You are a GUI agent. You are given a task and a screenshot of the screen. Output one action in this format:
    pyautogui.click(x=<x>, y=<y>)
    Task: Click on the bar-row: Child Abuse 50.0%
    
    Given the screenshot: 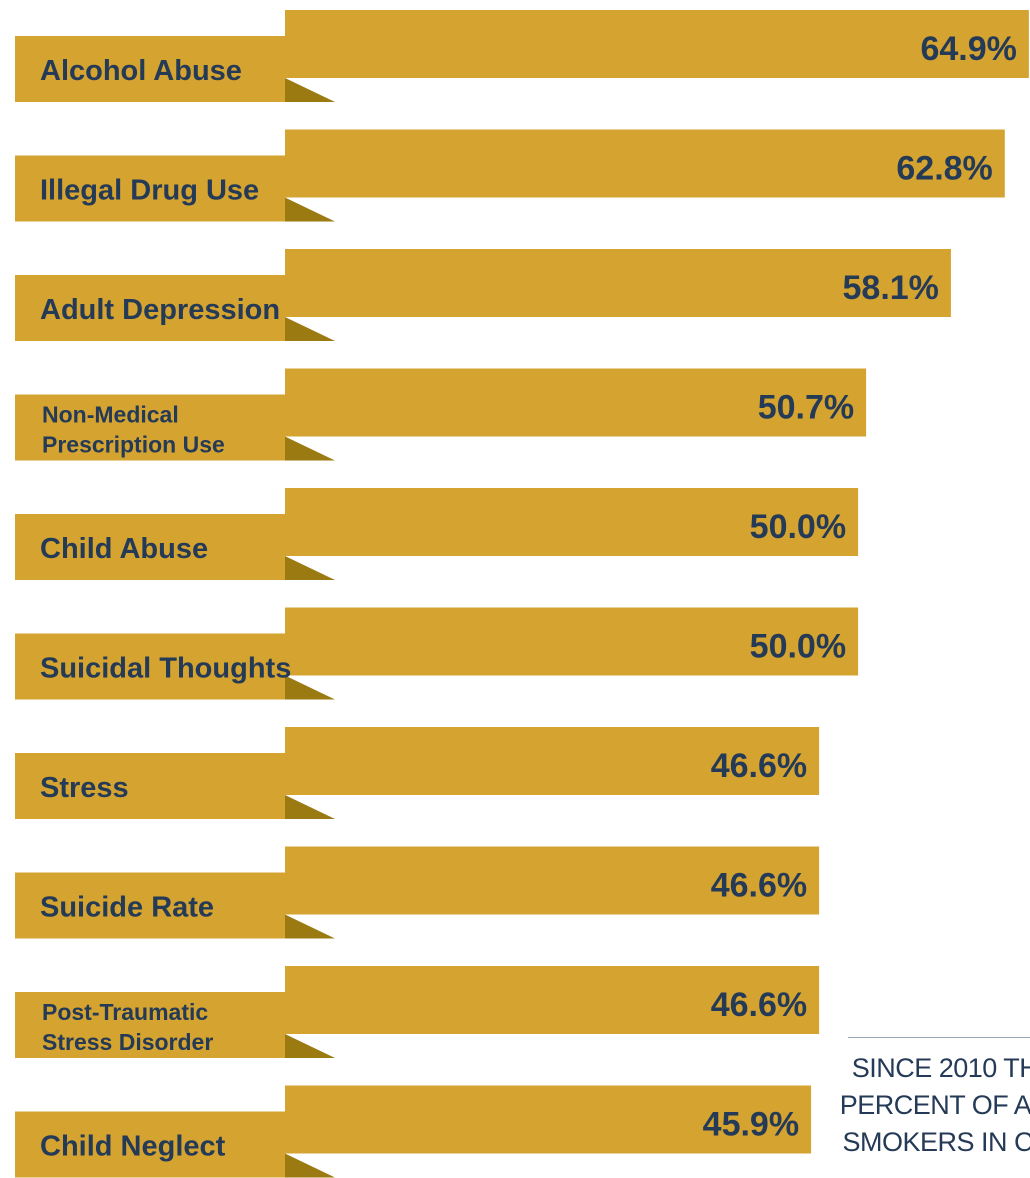 What is the action you would take?
    pyautogui.click(x=437, y=534)
    